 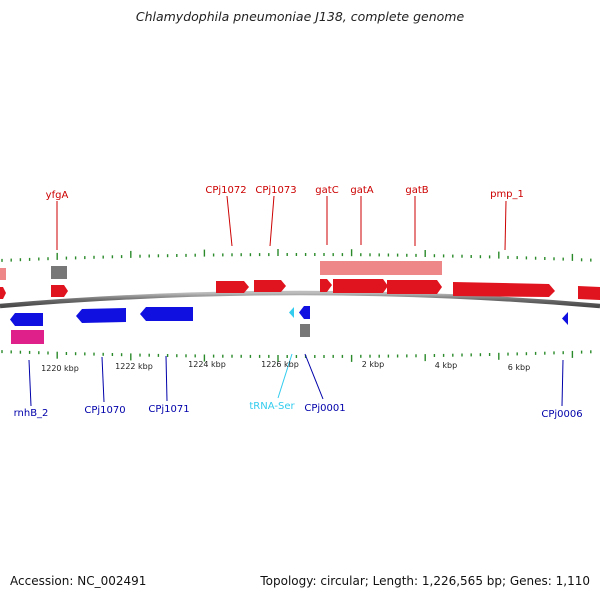 I want to click on gene-label-gatC: gatC, so click(x=326, y=190).